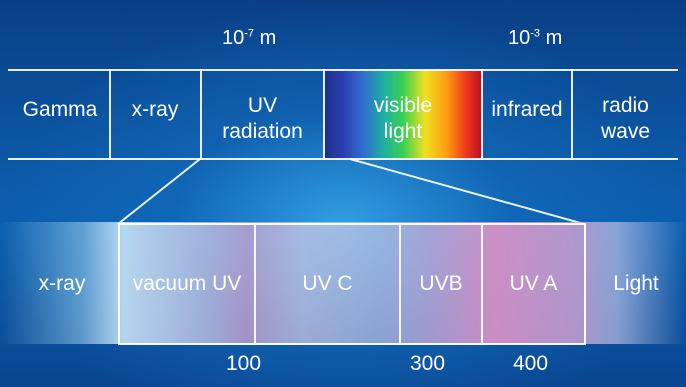  I want to click on uv-band-vacuum-uv: vacuum UV, so click(187, 283).